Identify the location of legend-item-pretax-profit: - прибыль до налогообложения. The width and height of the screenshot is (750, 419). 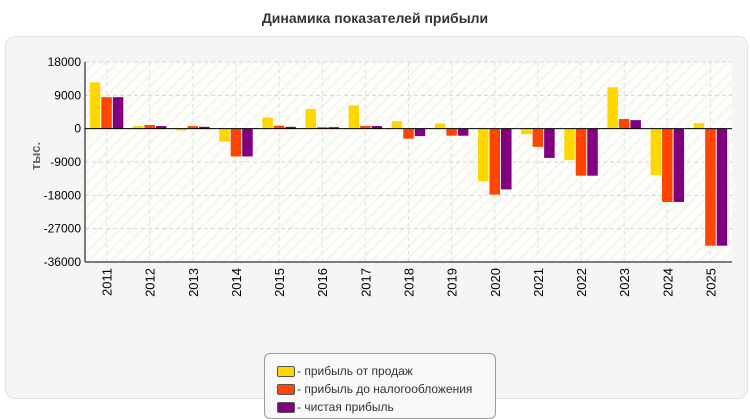
(386, 389).